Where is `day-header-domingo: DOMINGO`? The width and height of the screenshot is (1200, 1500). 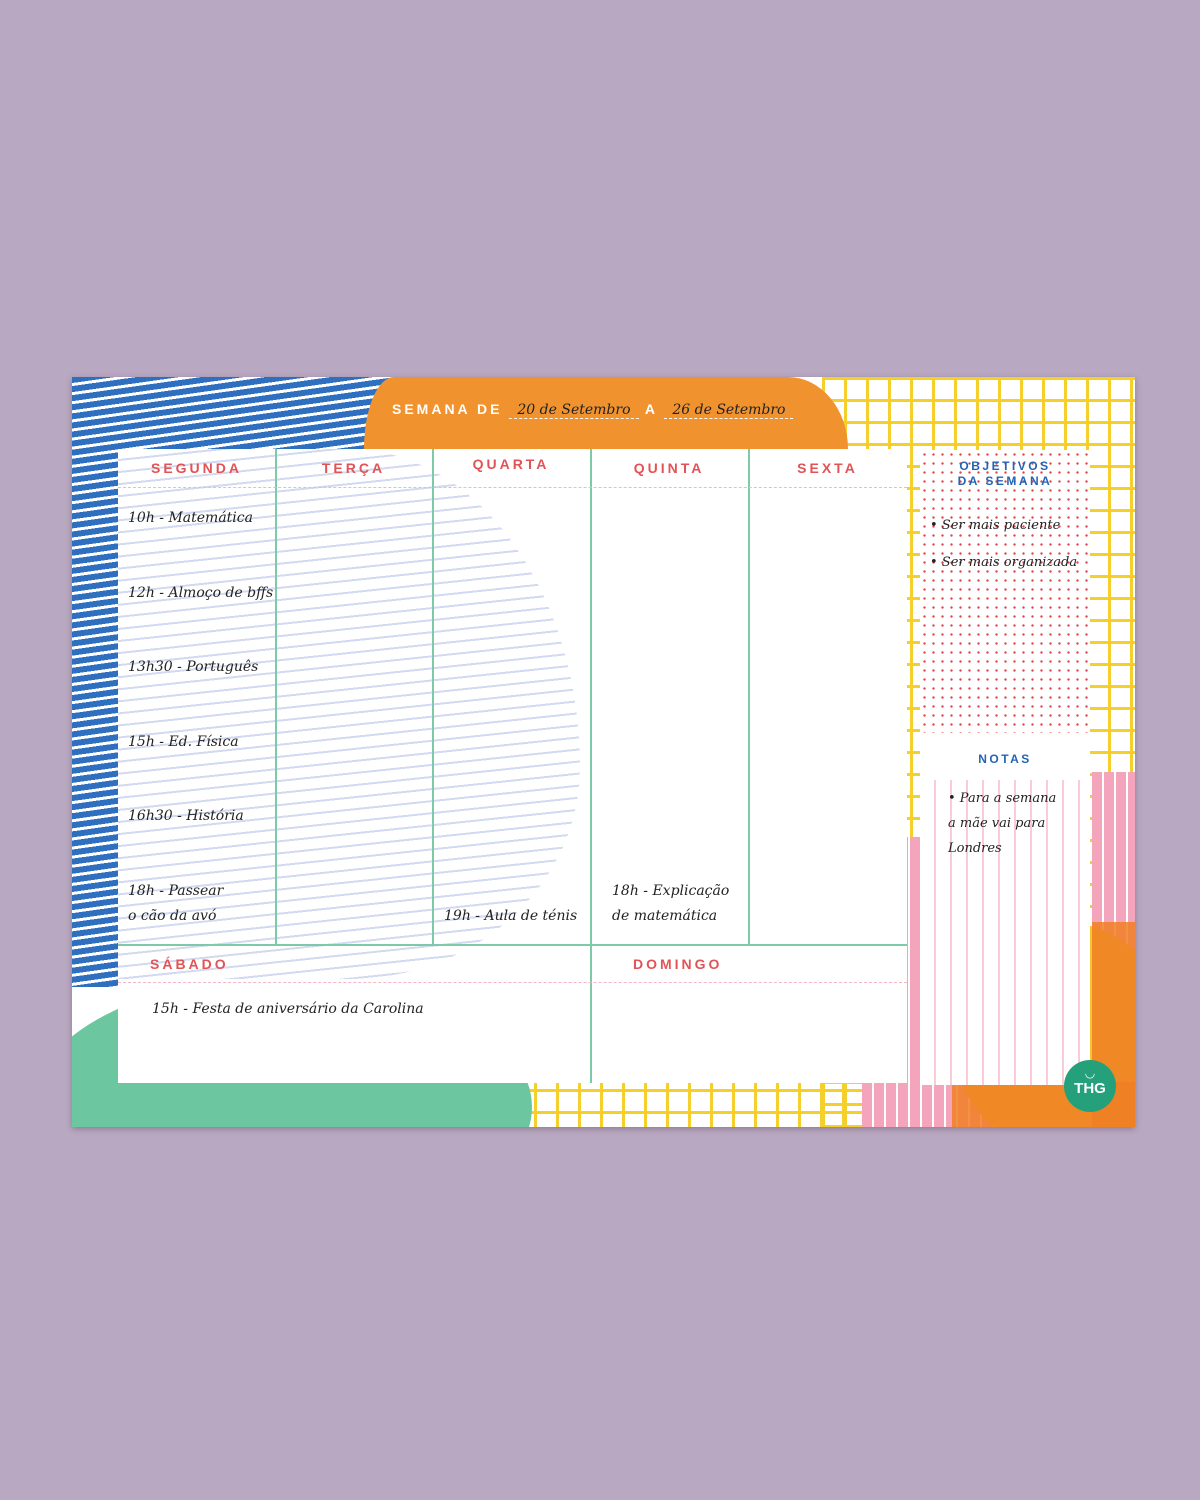 day-header-domingo: DOMINGO is located at coordinates (678, 964).